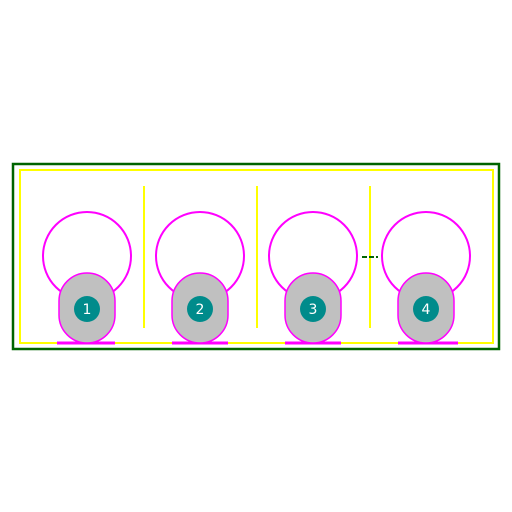 This screenshot has height=512, width=512. I want to click on pad-number-4: 4, so click(426, 310).